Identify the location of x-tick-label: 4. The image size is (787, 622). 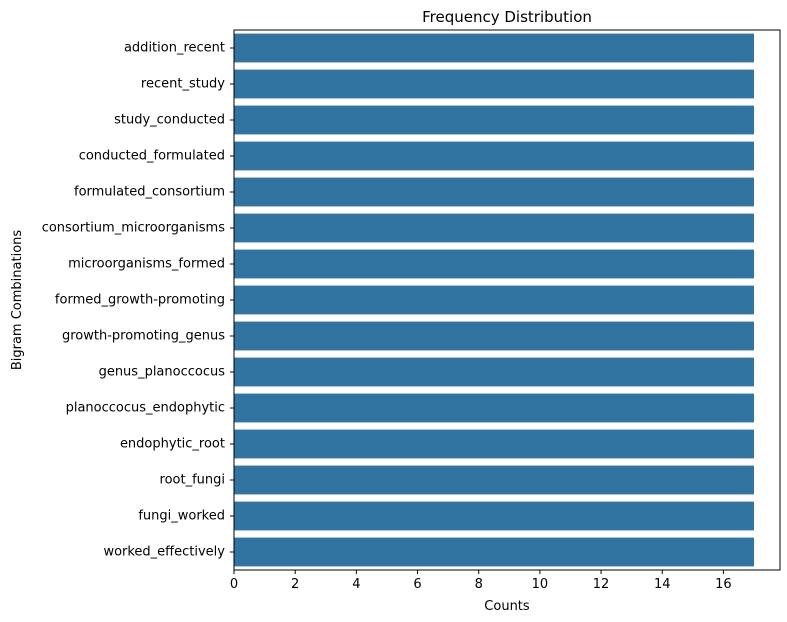
(356, 584).